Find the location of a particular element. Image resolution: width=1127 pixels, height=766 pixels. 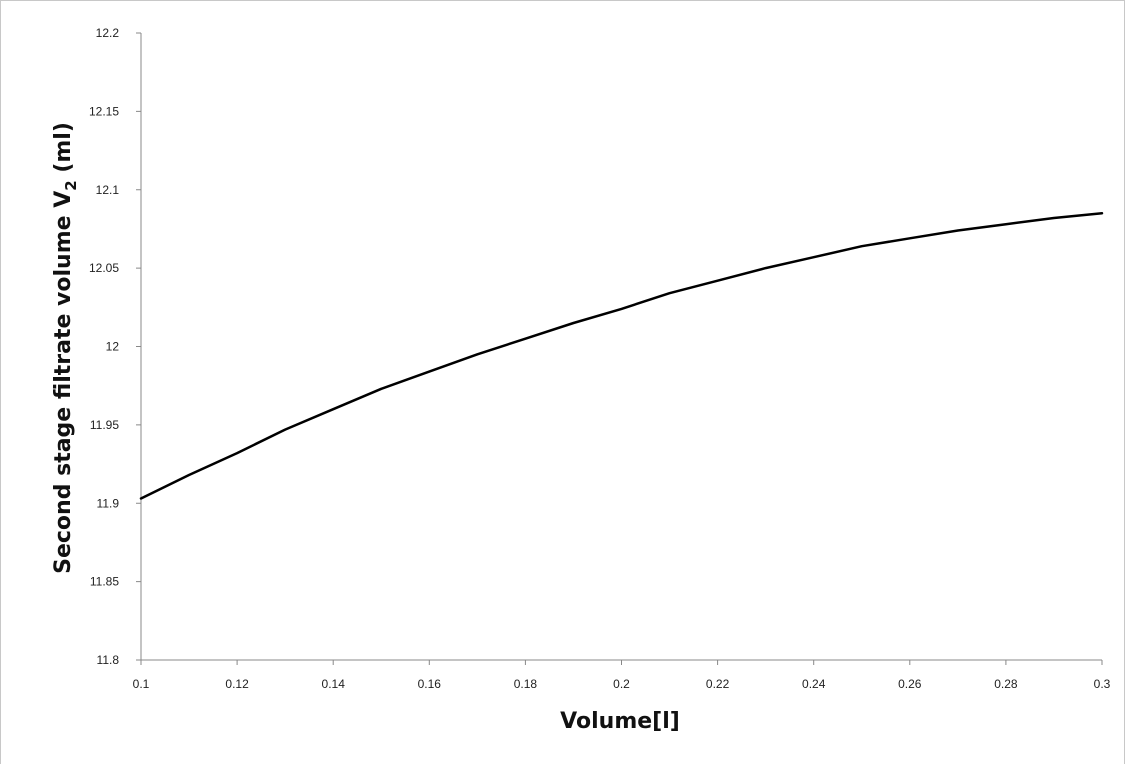

y-ticks: 11.8 11.85 11.9 11.95 12 12.05 12.1 12.15 12.2 is located at coordinates (115, 346).